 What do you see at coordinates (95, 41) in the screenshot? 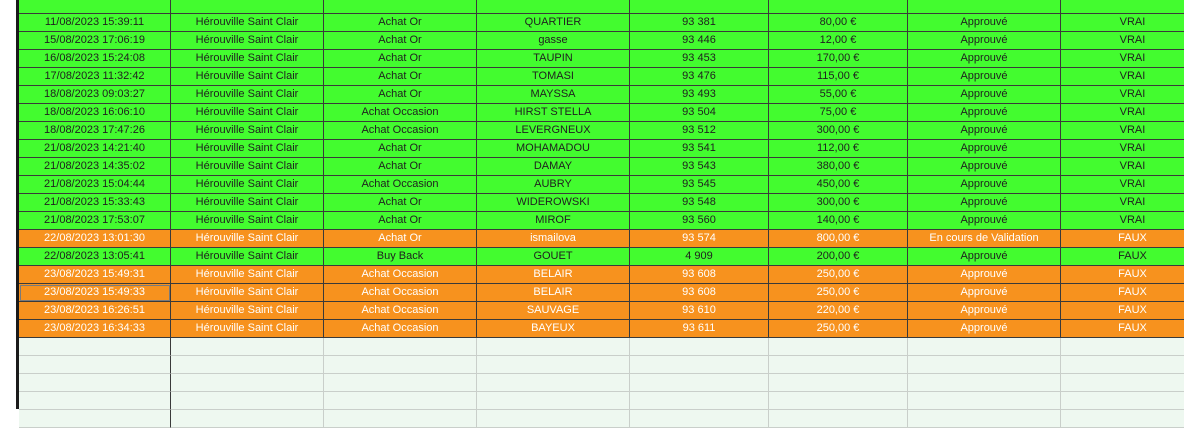
I see `date-cell: 15/08/2023 17:06:19` at bounding box center [95, 41].